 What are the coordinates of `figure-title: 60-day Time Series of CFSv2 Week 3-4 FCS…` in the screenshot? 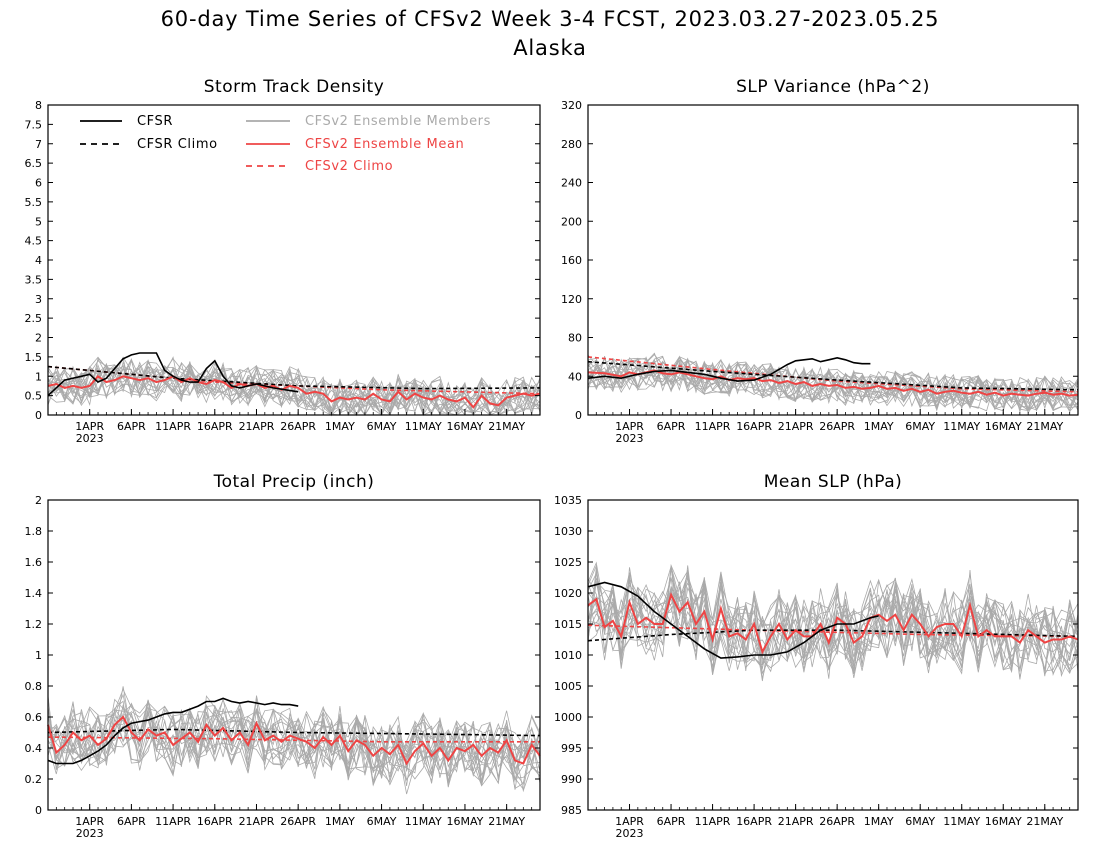 It's located at (550, 19).